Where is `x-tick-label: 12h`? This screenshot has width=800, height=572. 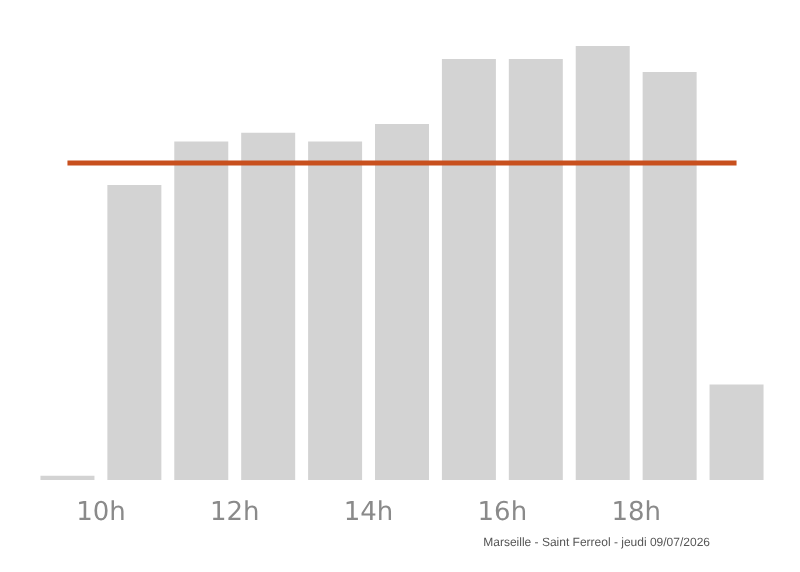 x-tick-label: 12h is located at coordinates (234, 513).